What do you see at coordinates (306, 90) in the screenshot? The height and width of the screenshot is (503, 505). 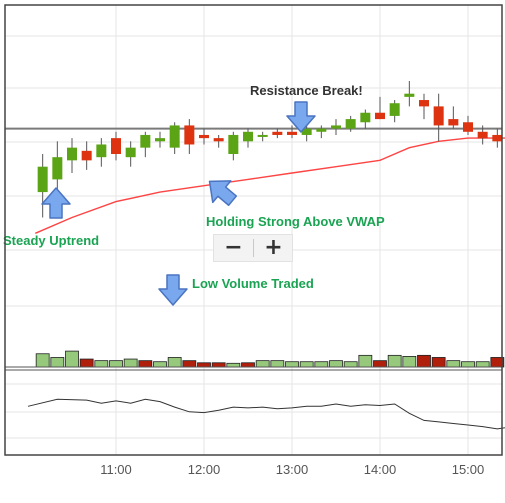 I see `resistance-break-label: Resistance Break!` at bounding box center [306, 90].